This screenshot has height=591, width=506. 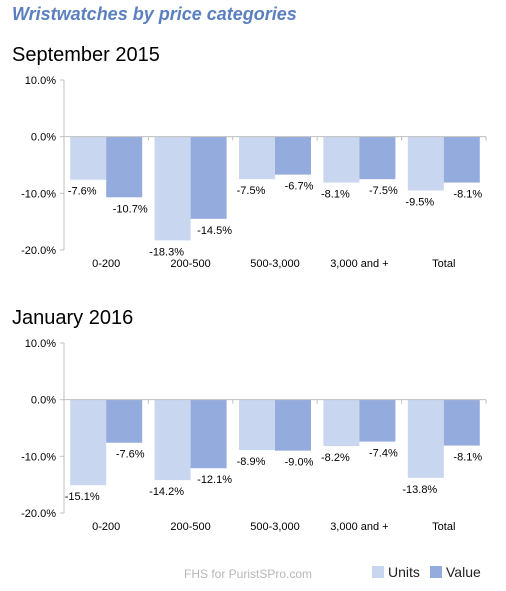 What do you see at coordinates (166, 492) in the screenshot?
I see `data-label: -14.2%` at bounding box center [166, 492].